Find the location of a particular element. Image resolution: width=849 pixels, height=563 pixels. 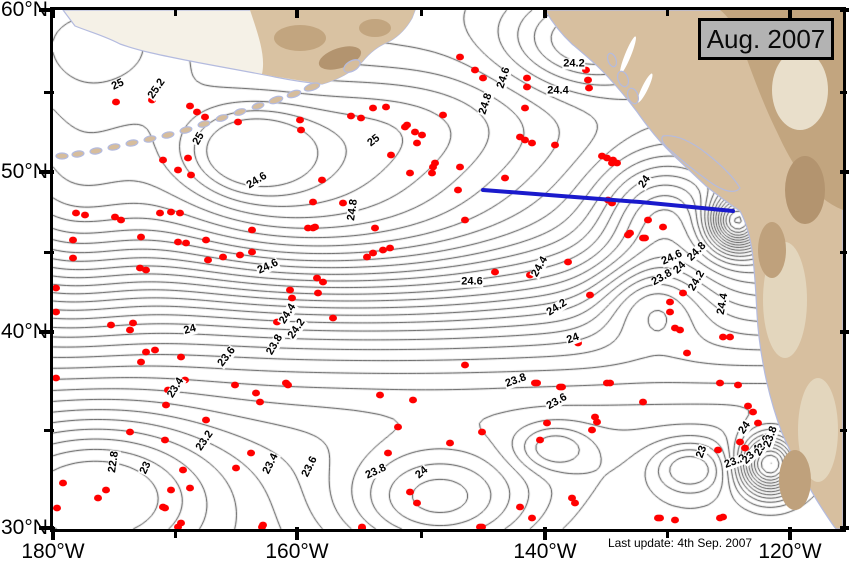

update-note: Last update: 4th Sep. 2007 is located at coordinates (680, 543).